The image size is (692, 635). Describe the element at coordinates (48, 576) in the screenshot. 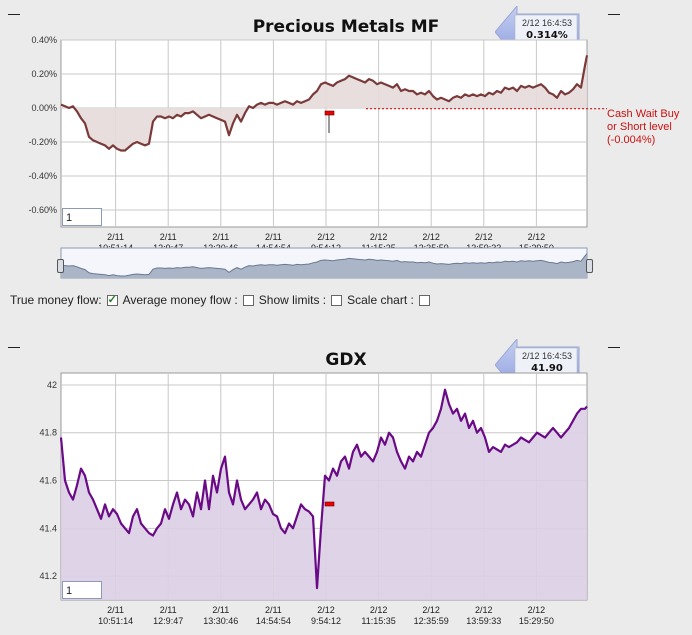

I see `y-tick-label: 41.2` at that location.